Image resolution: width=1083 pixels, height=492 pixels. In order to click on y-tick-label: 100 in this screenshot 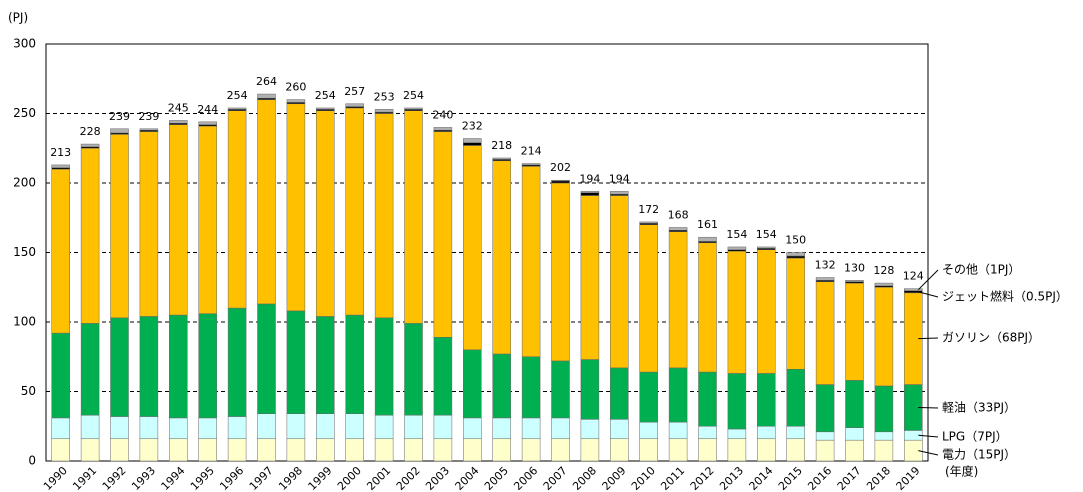, I will do `click(24, 322)`.